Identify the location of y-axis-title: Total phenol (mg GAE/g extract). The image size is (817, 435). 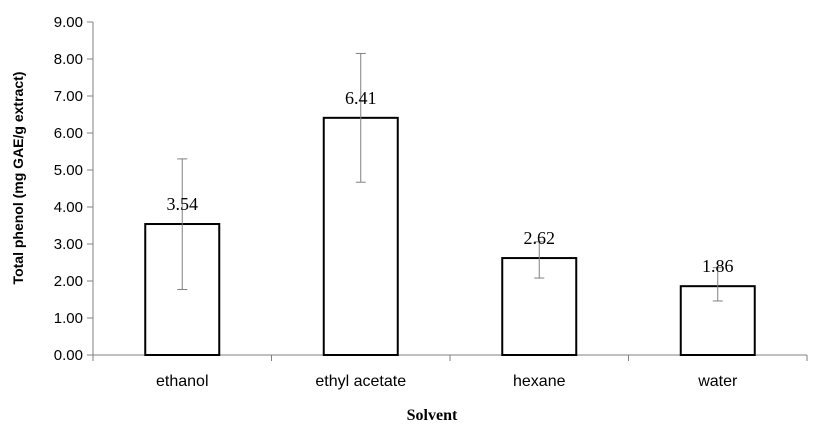
(18, 178).